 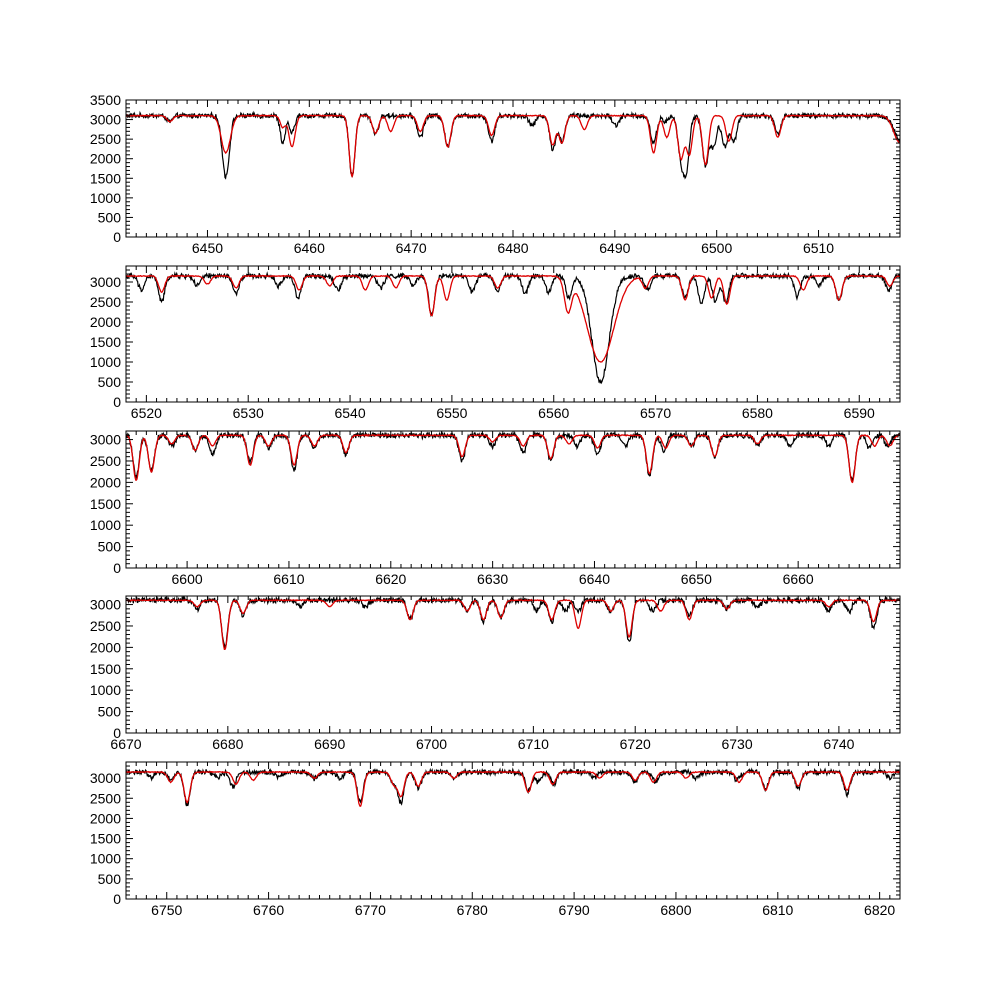 What do you see at coordinates (187, 579) in the screenshot?
I see `x-tick-label: 6600` at bounding box center [187, 579].